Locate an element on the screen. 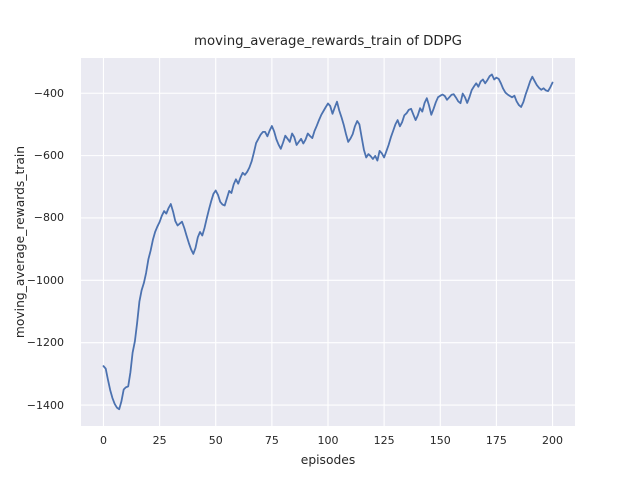 Image resolution: width=640 pixels, height=480 pixels. y-tick-label: −1200 is located at coordinates (45, 343).